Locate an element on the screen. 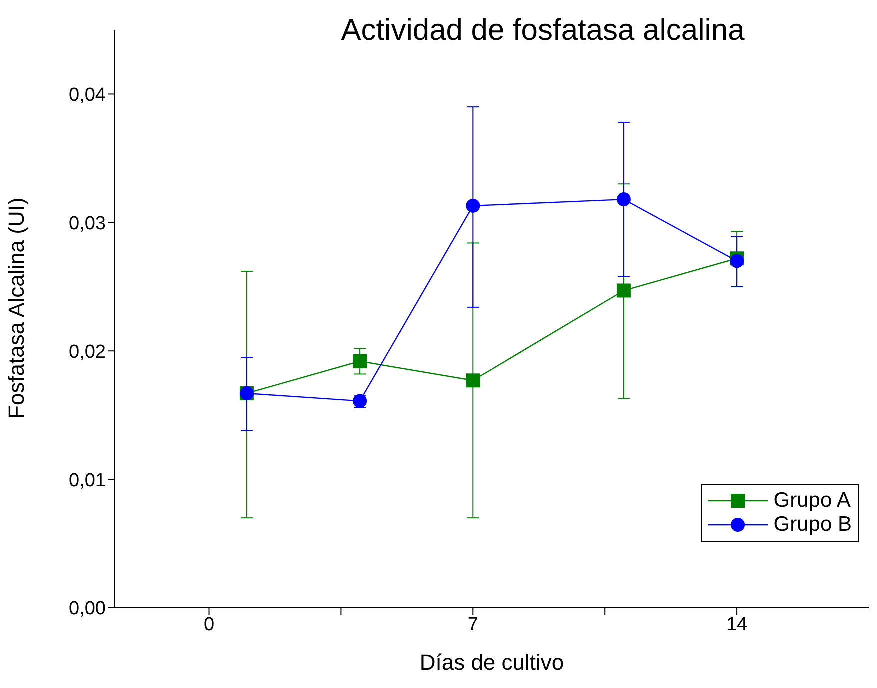  y-tick-label: 0,00 is located at coordinates (87, 609).